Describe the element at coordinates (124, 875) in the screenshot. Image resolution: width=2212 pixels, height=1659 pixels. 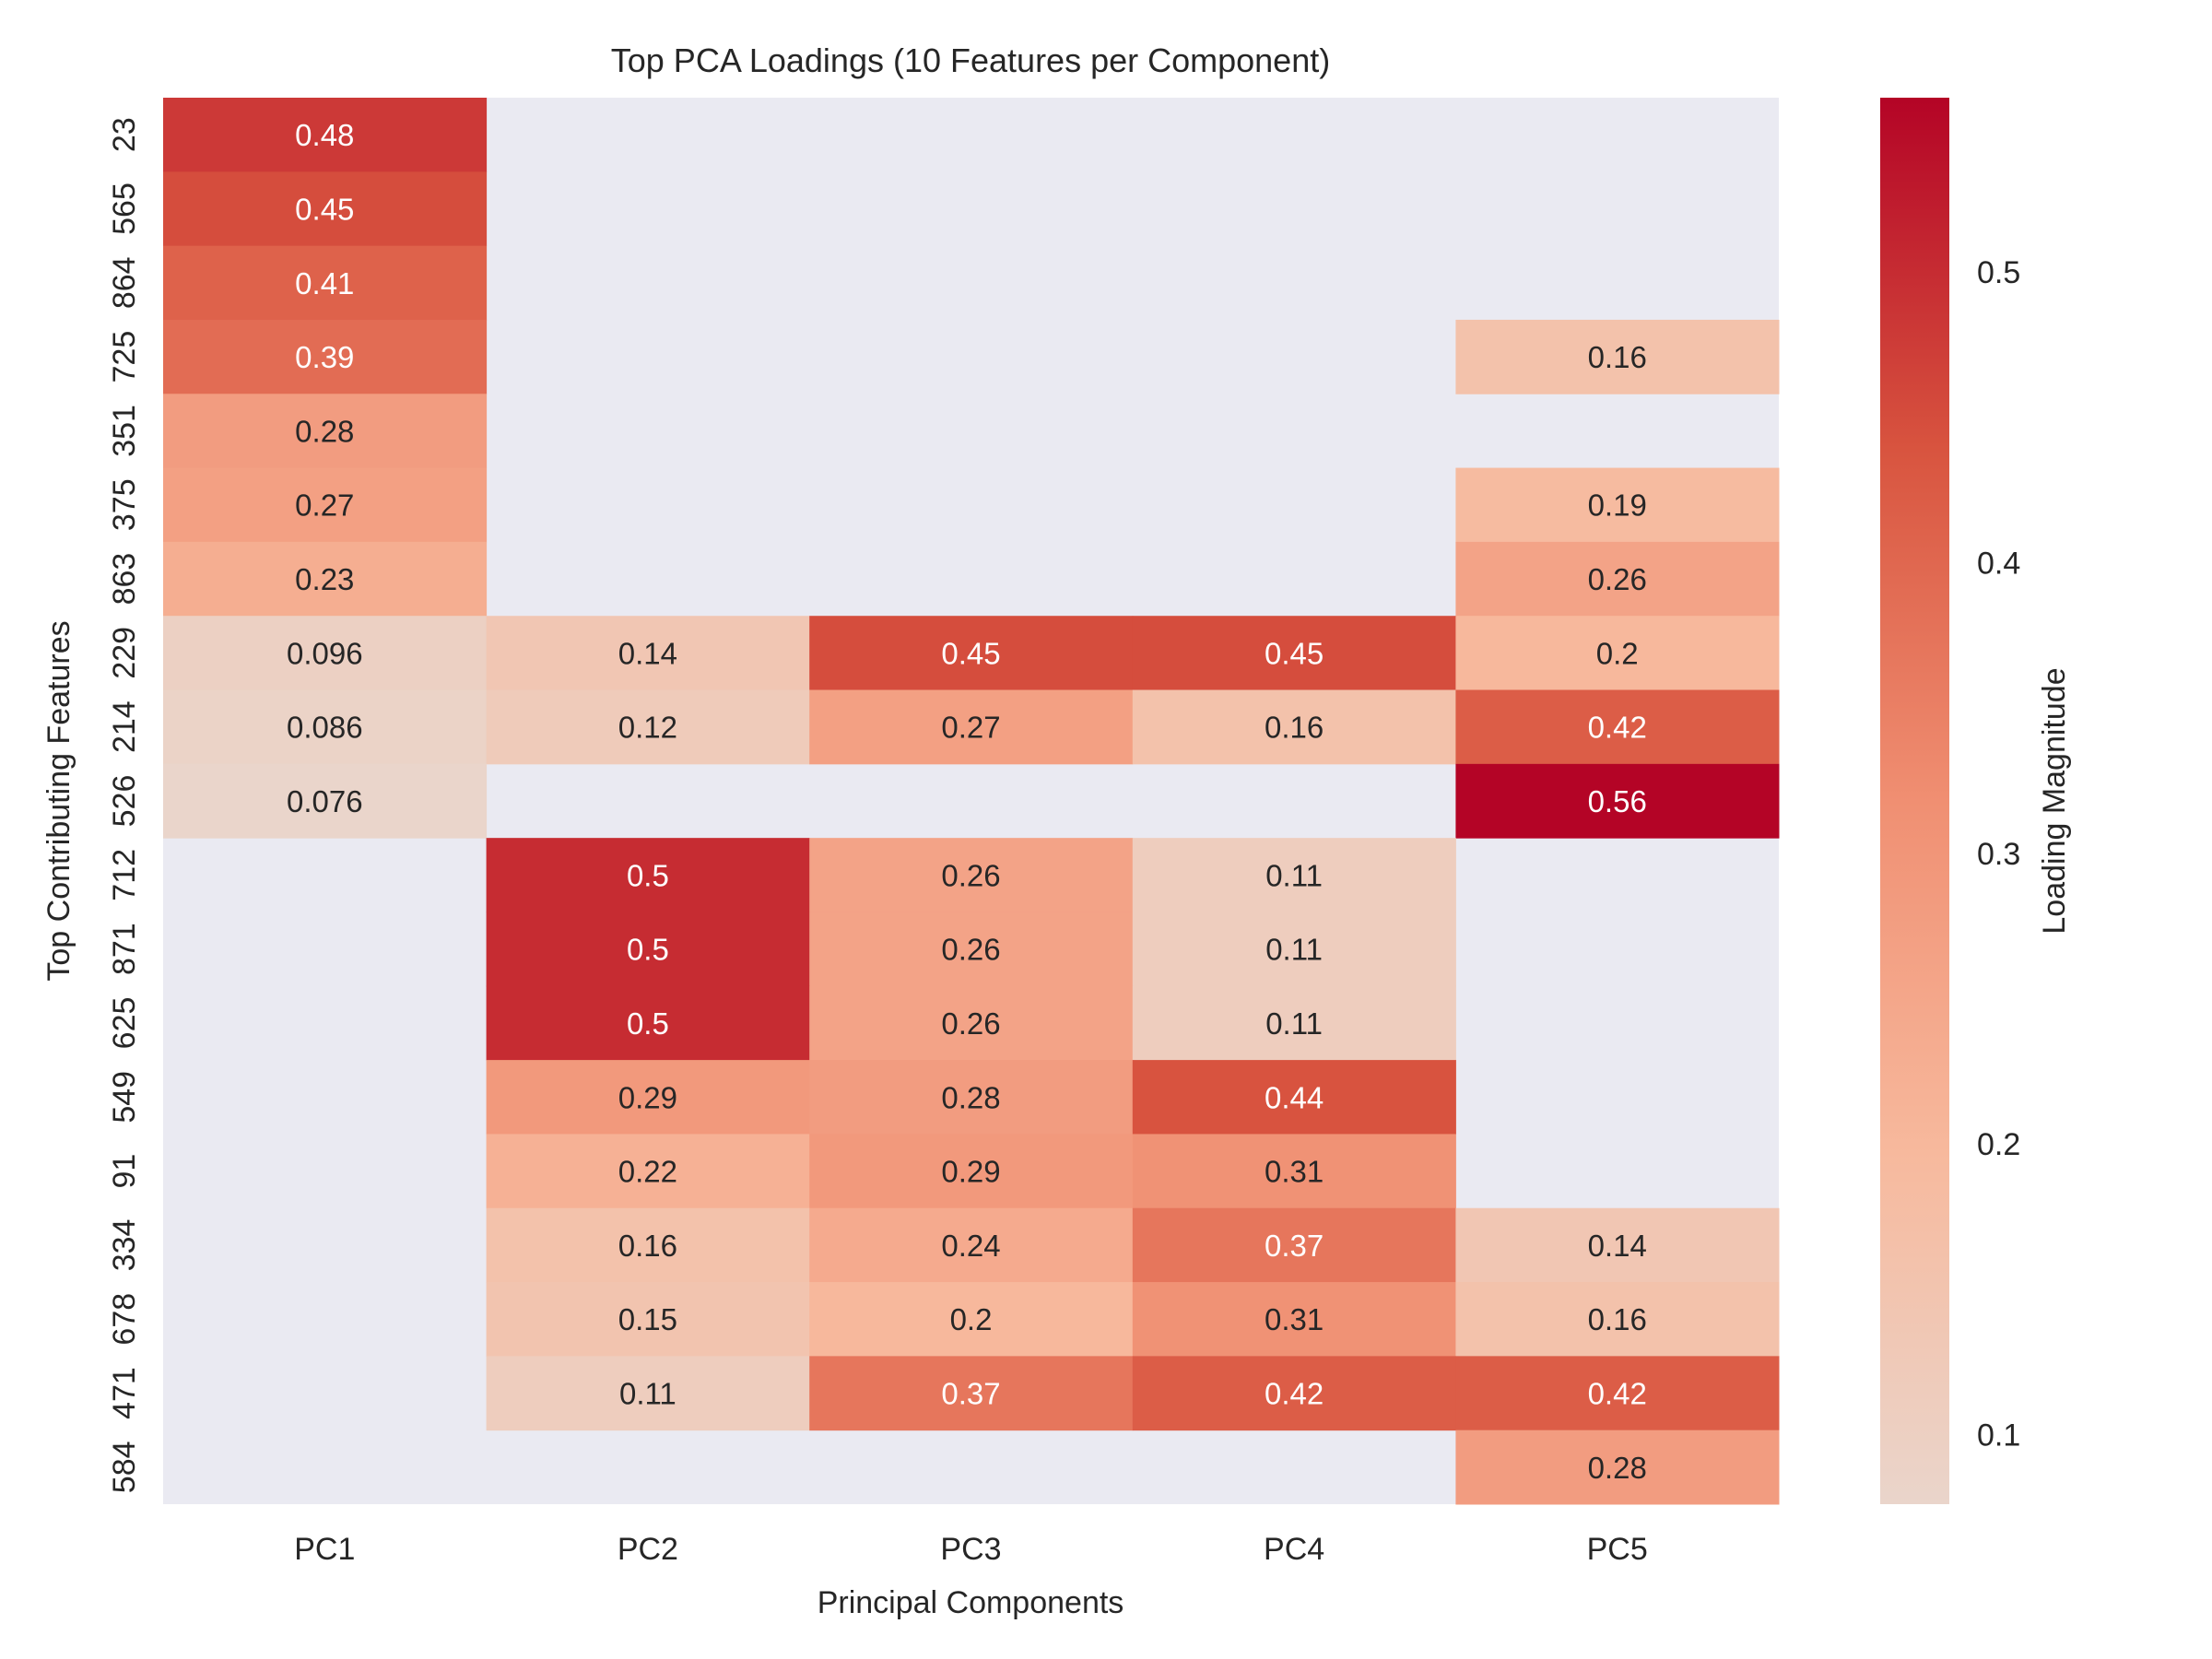
I see `y-tick-label: 712` at that location.